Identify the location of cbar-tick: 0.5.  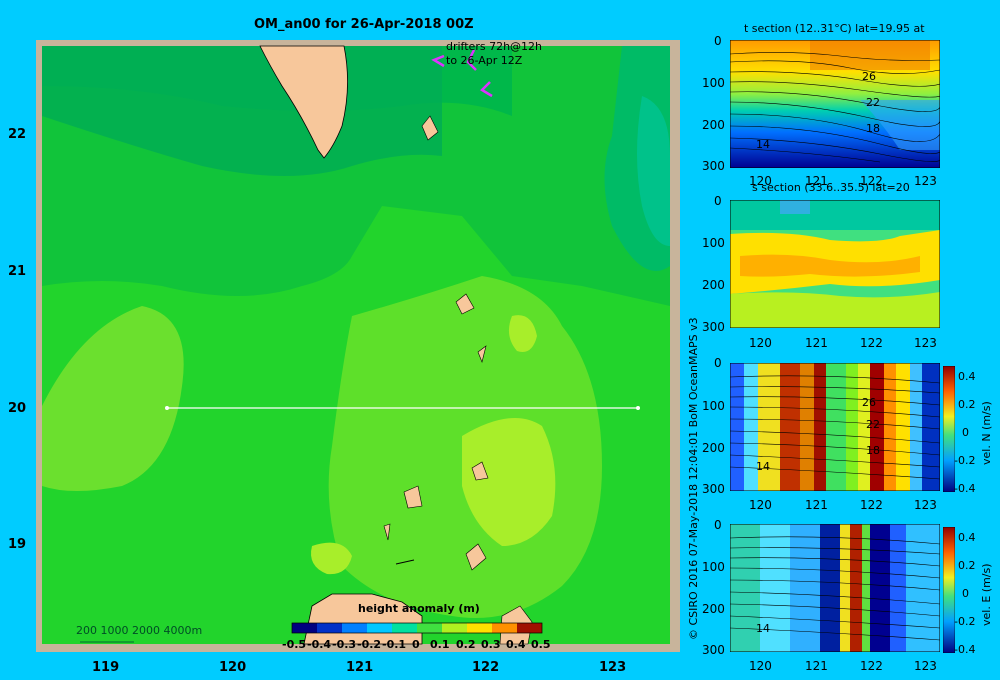
(541, 644).